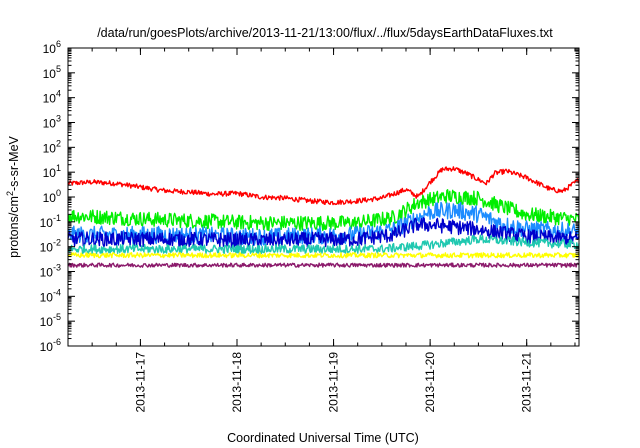  Describe the element at coordinates (13, 196) in the screenshot. I see `y-axis-label: protons/cm2-s-sr-MeV` at that location.